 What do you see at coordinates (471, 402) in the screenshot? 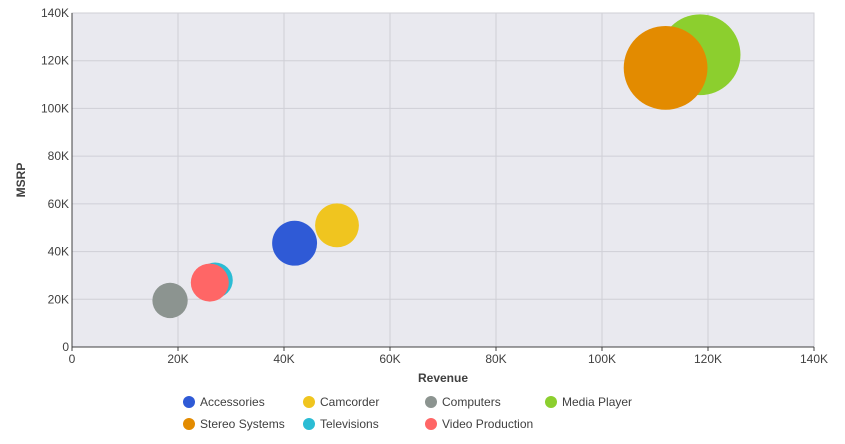
I see `legend-label: Computers` at bounding box center [471, 402].